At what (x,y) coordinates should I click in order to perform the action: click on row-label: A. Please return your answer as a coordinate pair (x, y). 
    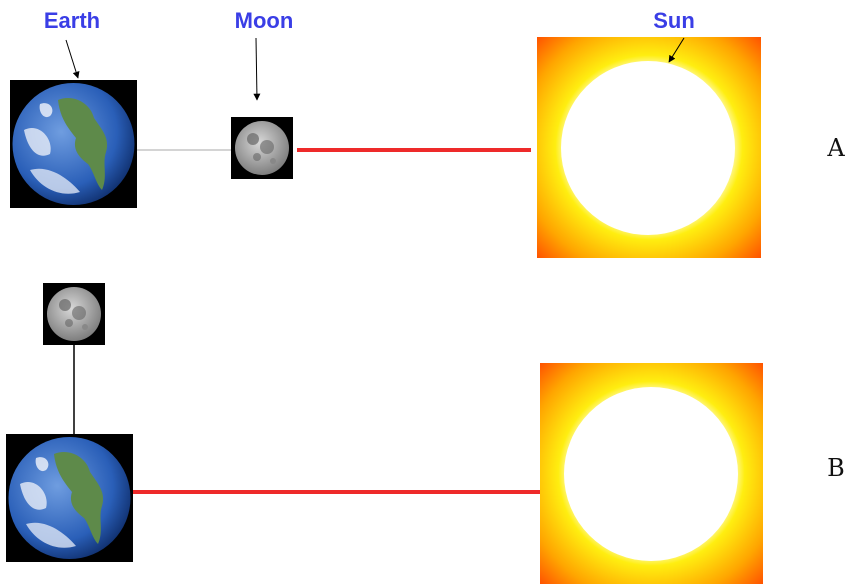
    Looking at the image, I should click on (835, 148).